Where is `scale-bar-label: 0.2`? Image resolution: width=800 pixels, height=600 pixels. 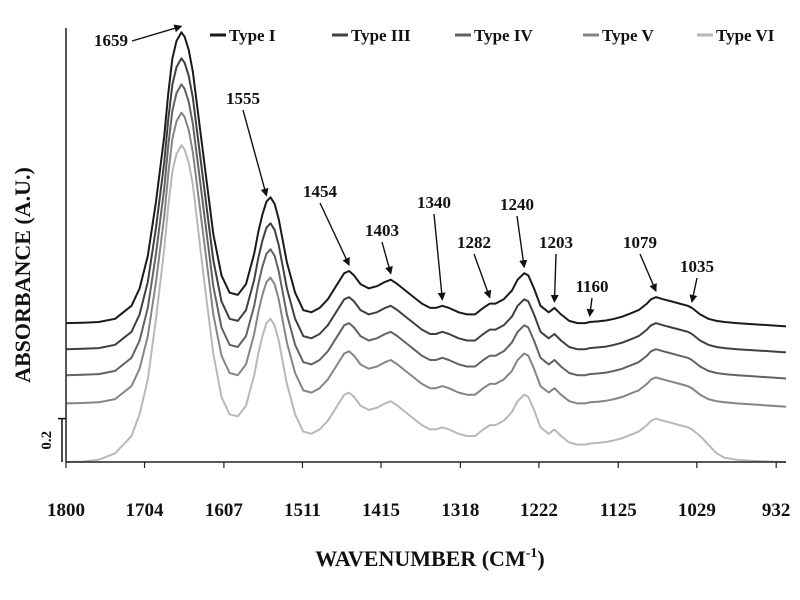
scale-bar-label: 0.2 is located at coordinates (47, 440).